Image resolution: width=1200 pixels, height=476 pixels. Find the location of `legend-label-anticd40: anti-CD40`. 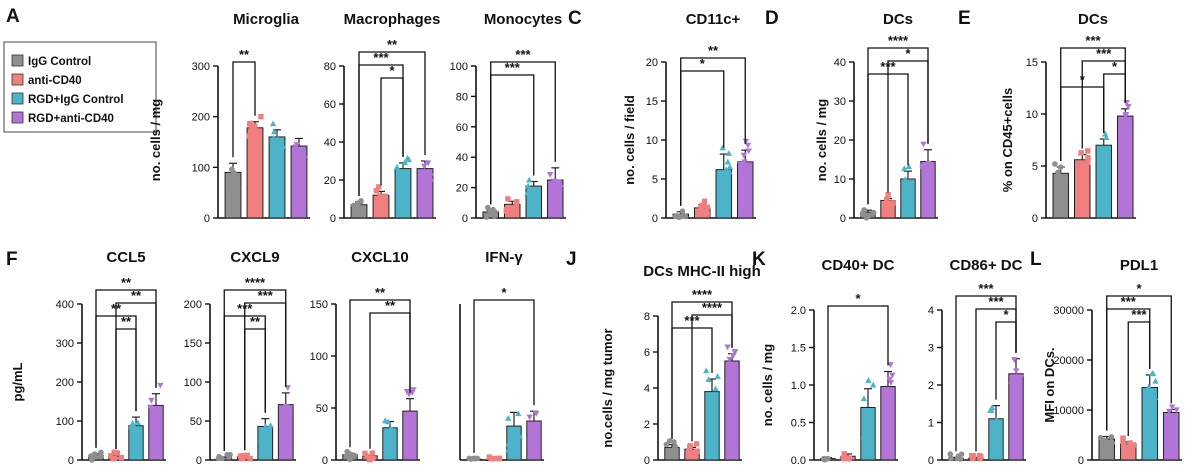

legend-label-anticd40: anti-CD40 is located at coordinates (55, 81).